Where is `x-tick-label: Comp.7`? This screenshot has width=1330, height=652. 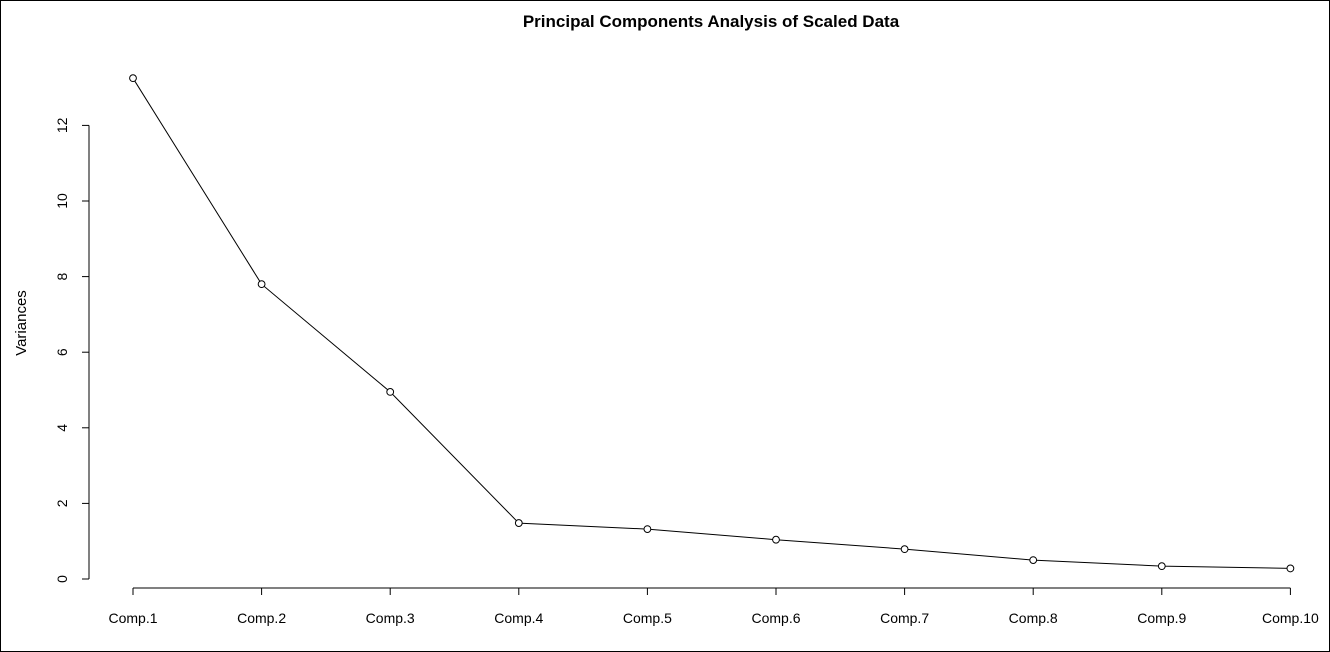
x-tick-label: Comp.7 is located at coordinates (904, 618).